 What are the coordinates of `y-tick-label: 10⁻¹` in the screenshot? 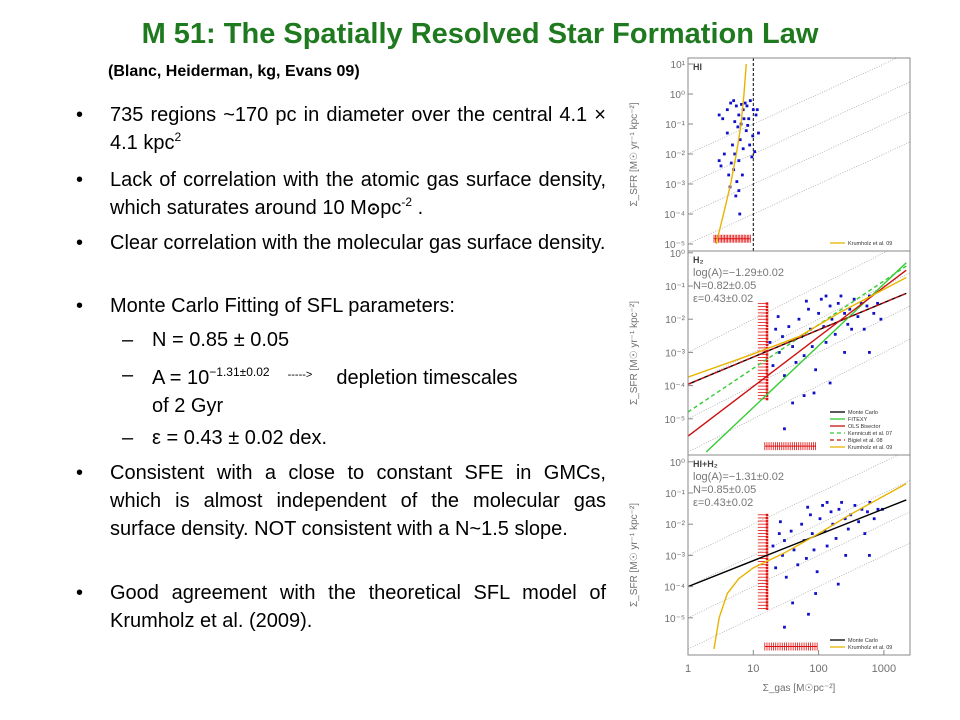 It's located at (675, 287).